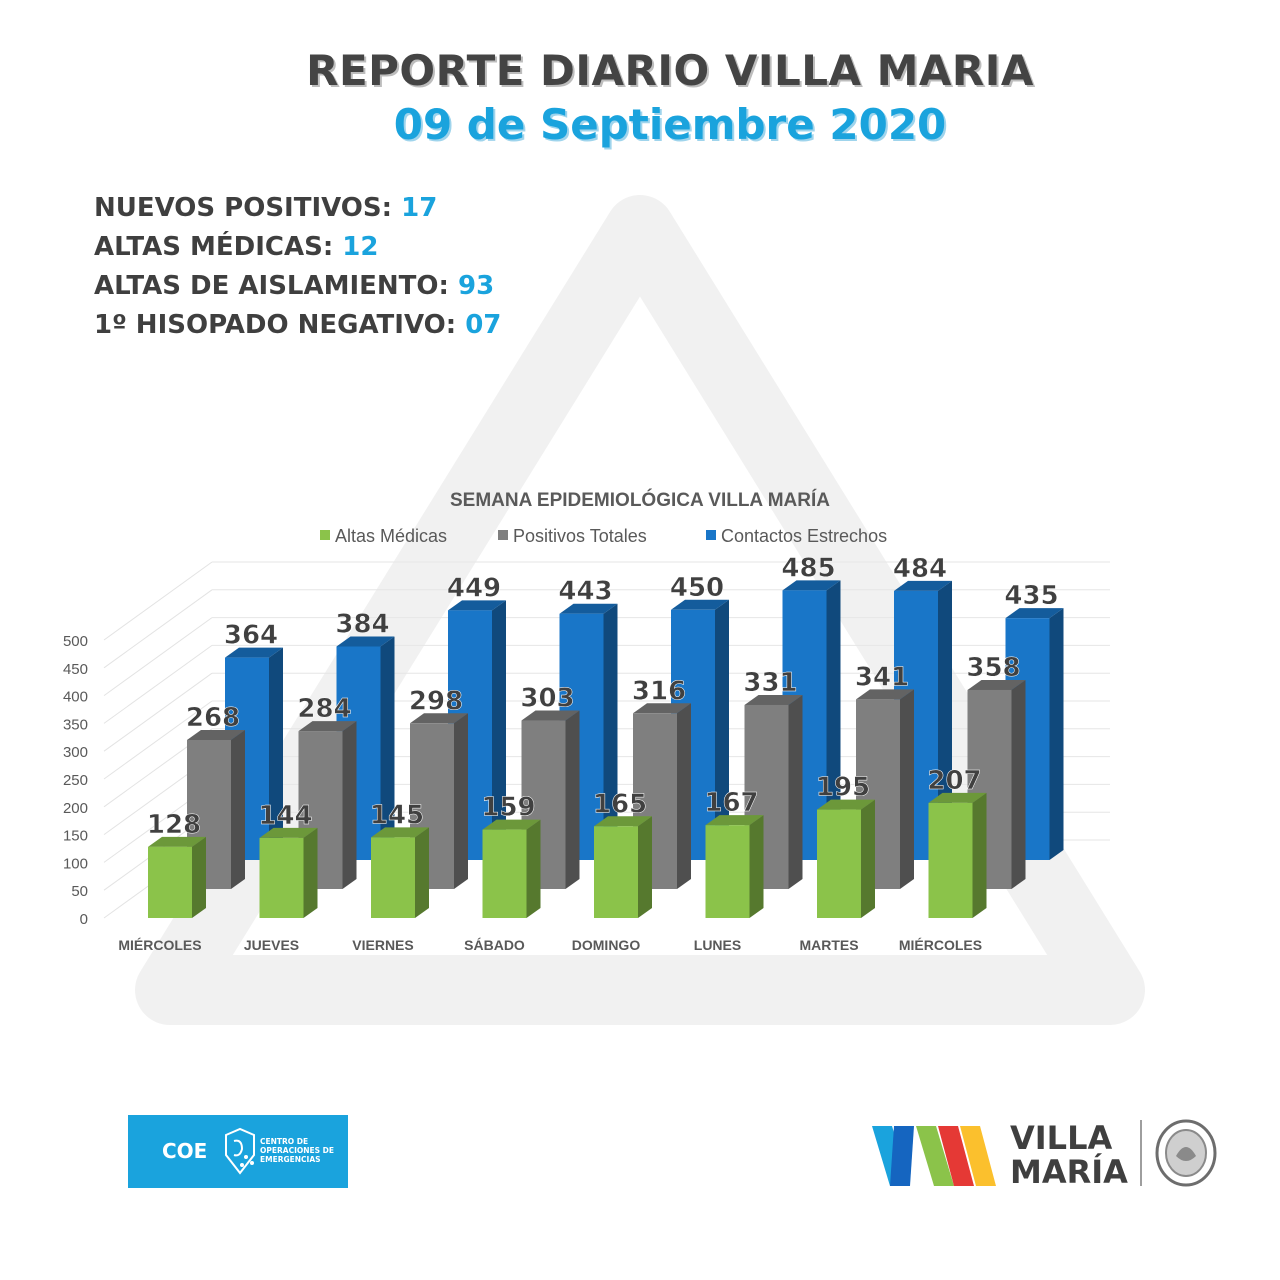 The width and height of the screenshot is (1280, 1280). Describe the element at coordinates (483, 325) in the screenshot. I see `stat-value: 07` at that location.